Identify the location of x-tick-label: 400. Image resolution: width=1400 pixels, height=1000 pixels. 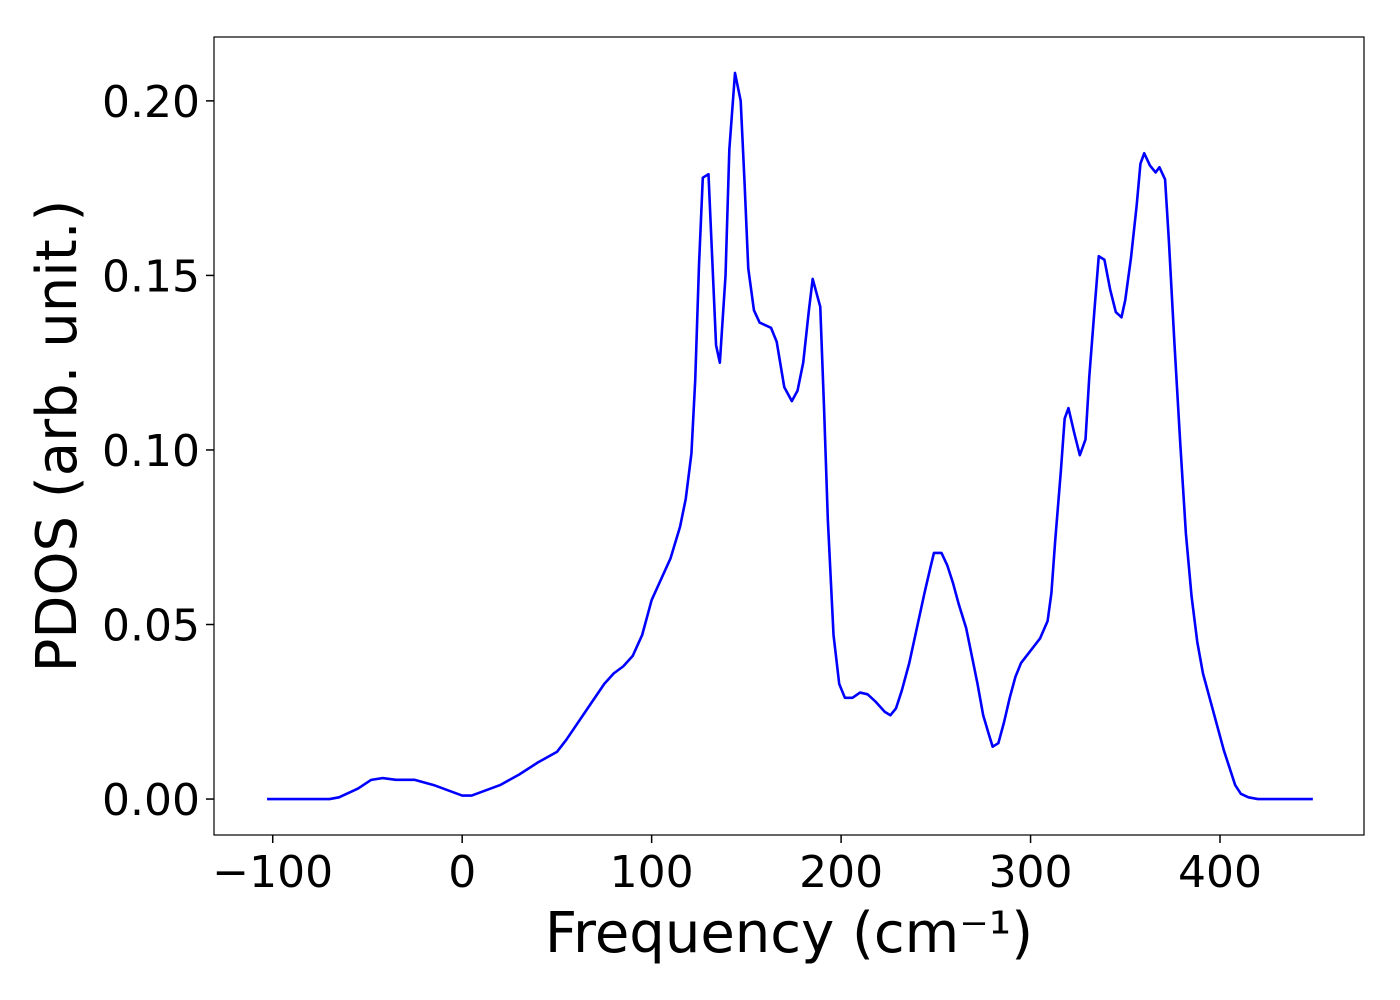
(1220, 872).